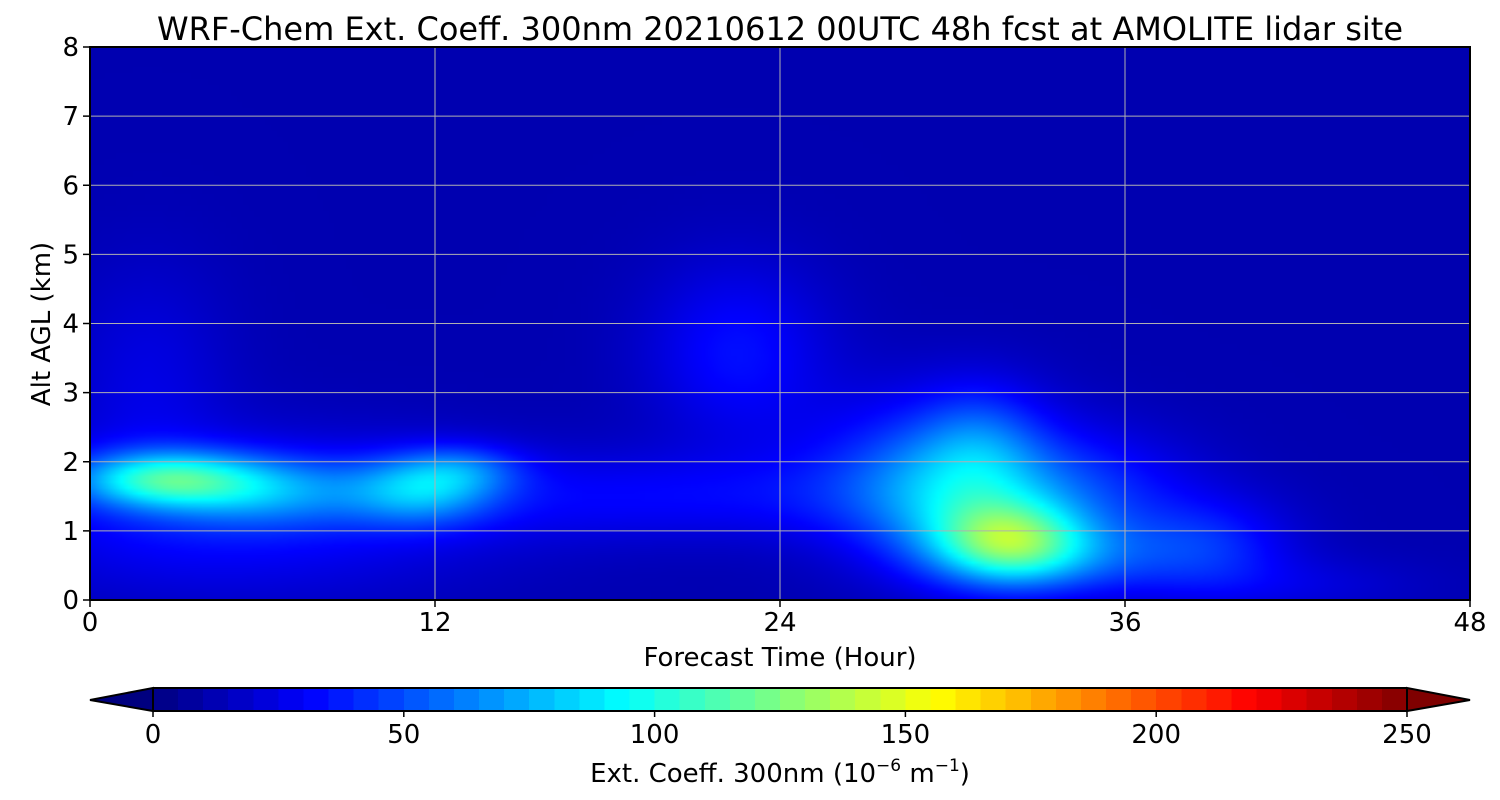 The height and width of the screenshot is (800, 1500). I want to click on colorbar-extend-low, so click(121, 699).